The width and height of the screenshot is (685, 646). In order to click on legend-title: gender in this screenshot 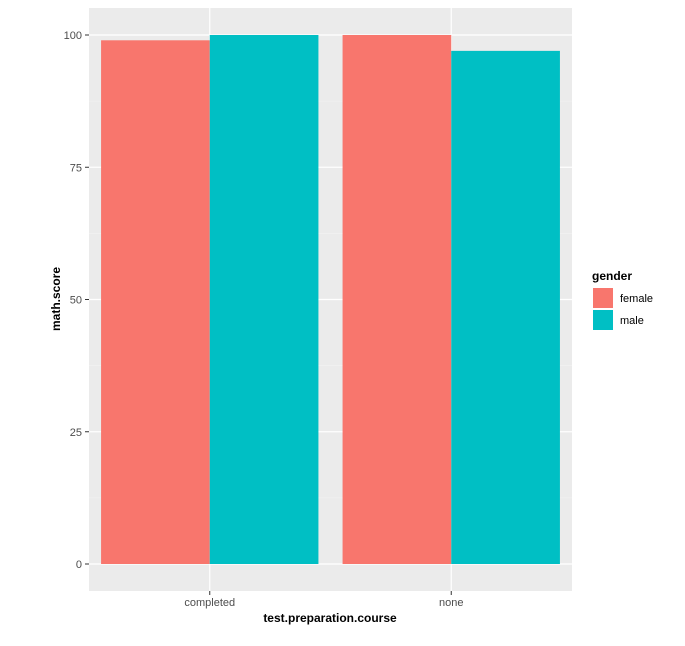, I will do `click(612, 276)`.